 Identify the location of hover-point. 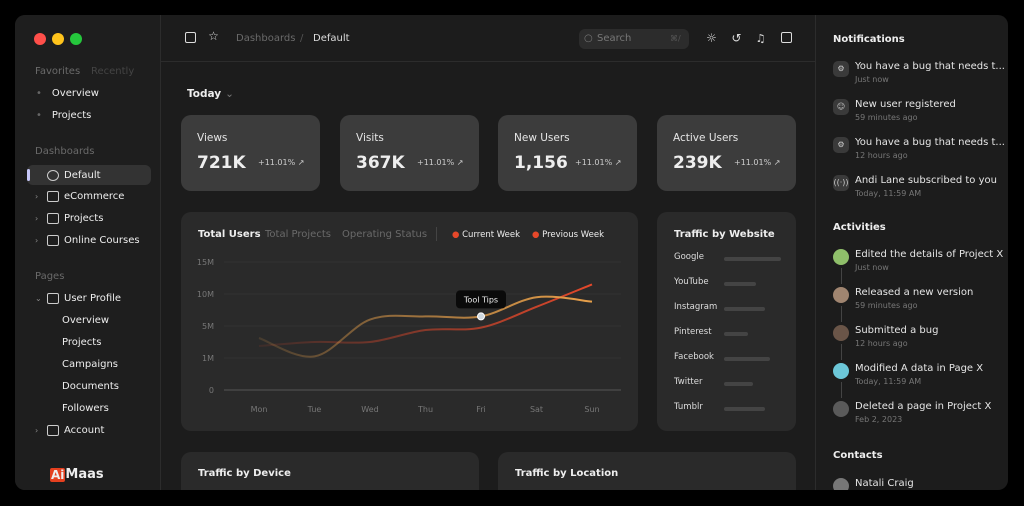
(481, 316).